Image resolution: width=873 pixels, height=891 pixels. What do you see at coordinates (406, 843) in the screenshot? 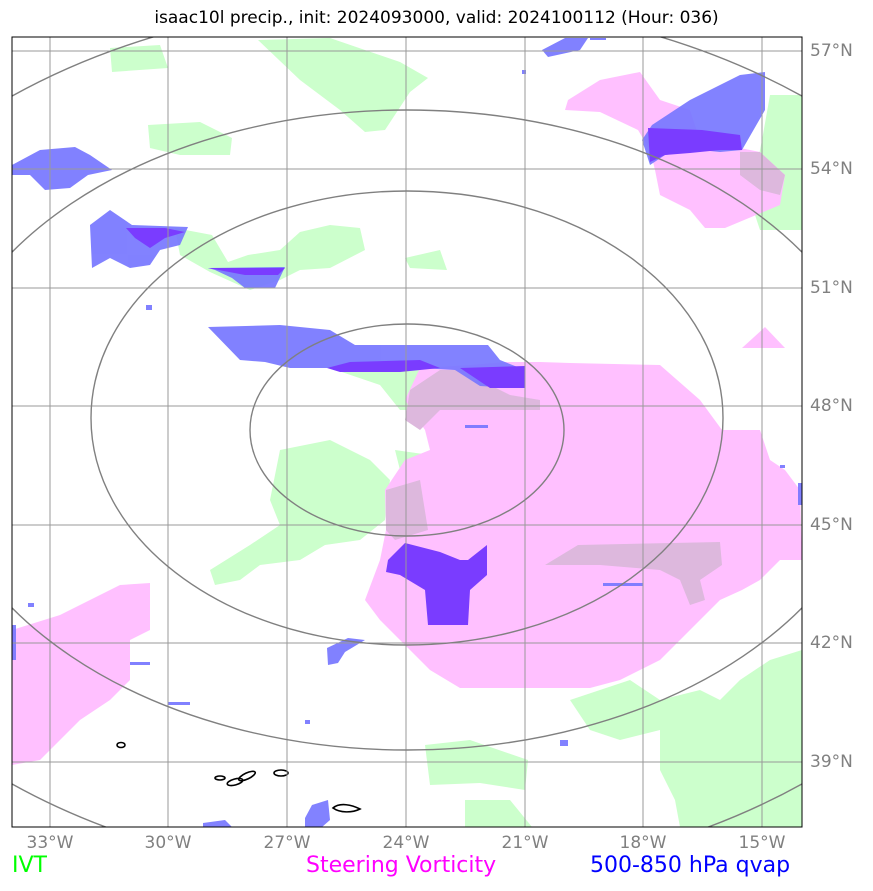
I see `lon-tick-label: 24°W` at bounding box center [406, 843].